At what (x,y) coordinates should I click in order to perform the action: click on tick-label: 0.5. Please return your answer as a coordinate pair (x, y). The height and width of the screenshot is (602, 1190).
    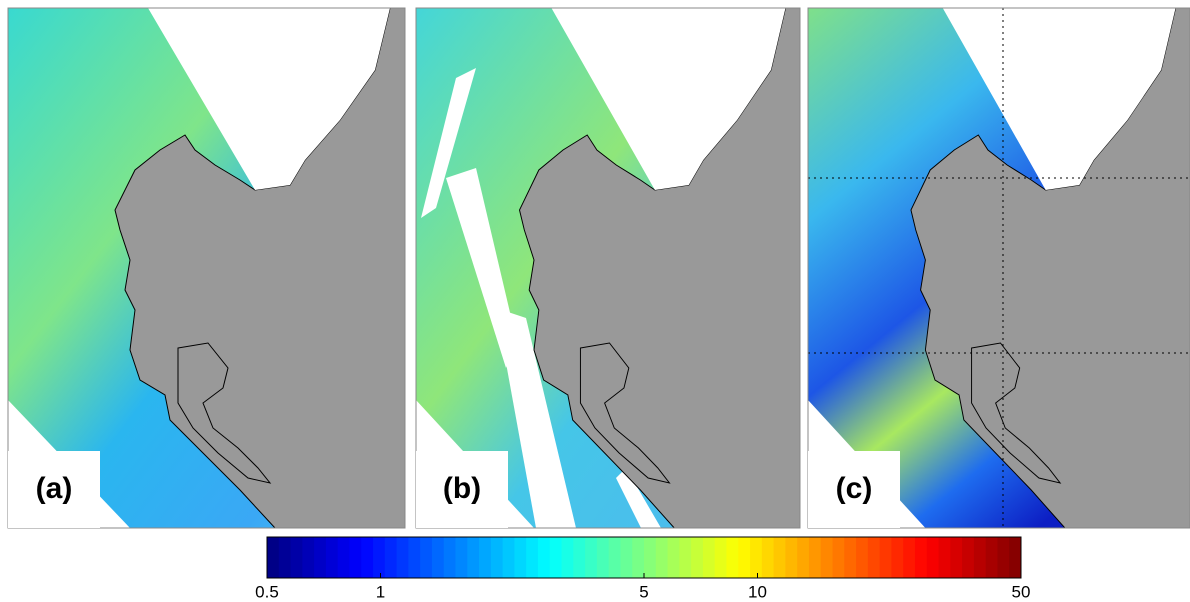
    Looking at the image, I should click on (267, 591).